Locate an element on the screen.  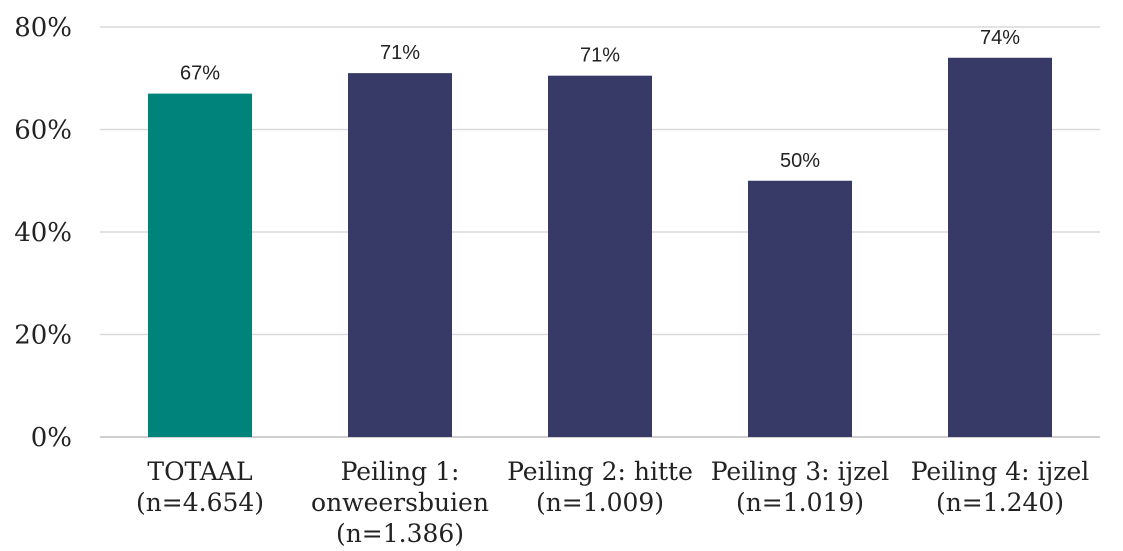
x-tick-label-line: onweersbuien is located at coordinates (400, 502).